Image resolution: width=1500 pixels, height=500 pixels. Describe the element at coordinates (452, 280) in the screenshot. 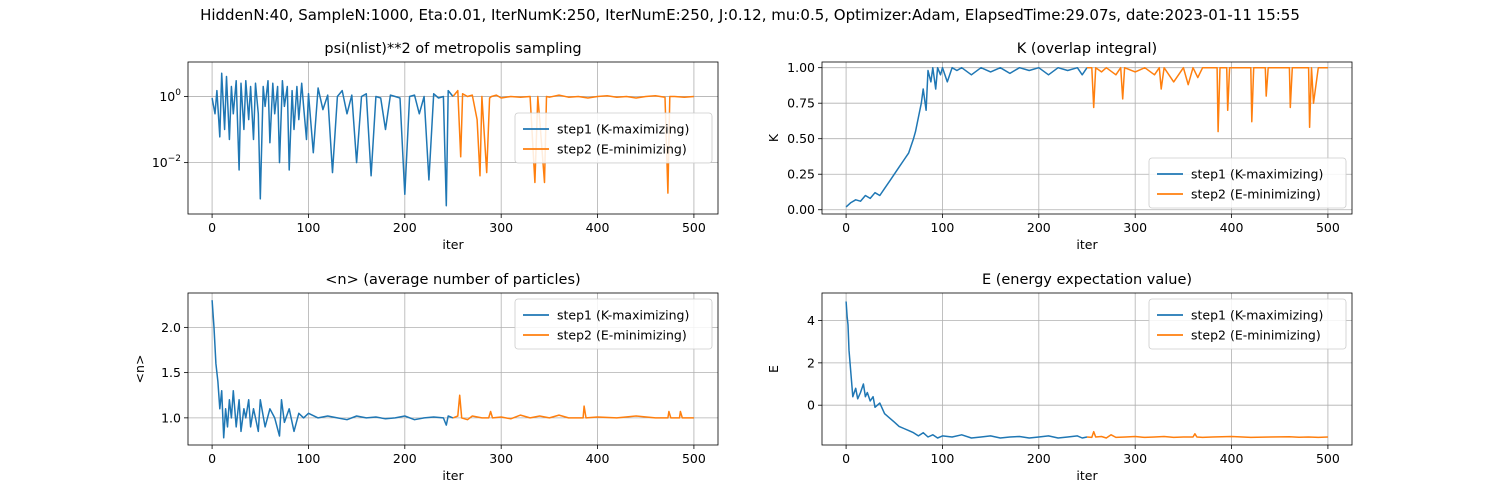

I see `subplot-title: <n> (average number of particles)` at that location.